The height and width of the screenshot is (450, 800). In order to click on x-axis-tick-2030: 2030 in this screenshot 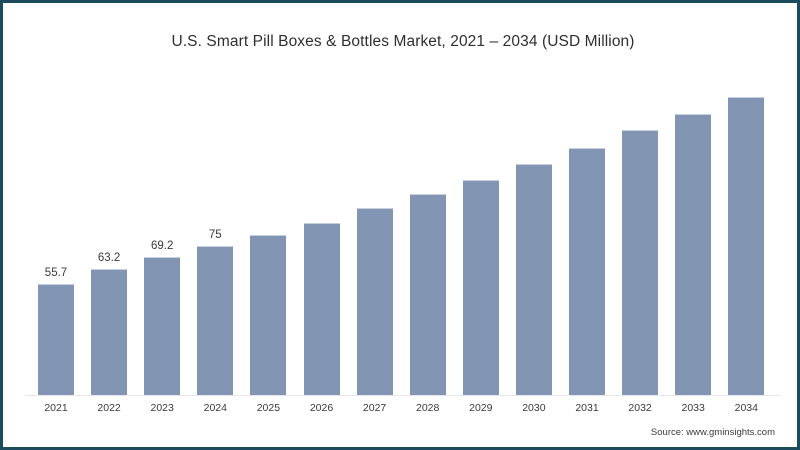, I will do `click(534, 408)`.